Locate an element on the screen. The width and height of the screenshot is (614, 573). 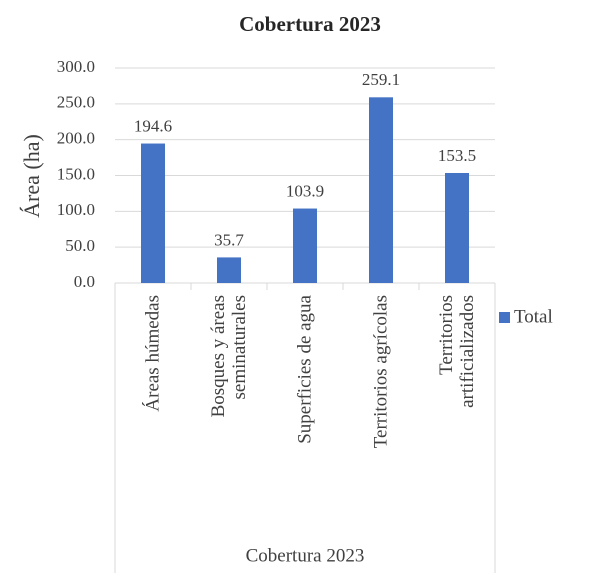
legend-label: Total is located at coordinates (533, 316).